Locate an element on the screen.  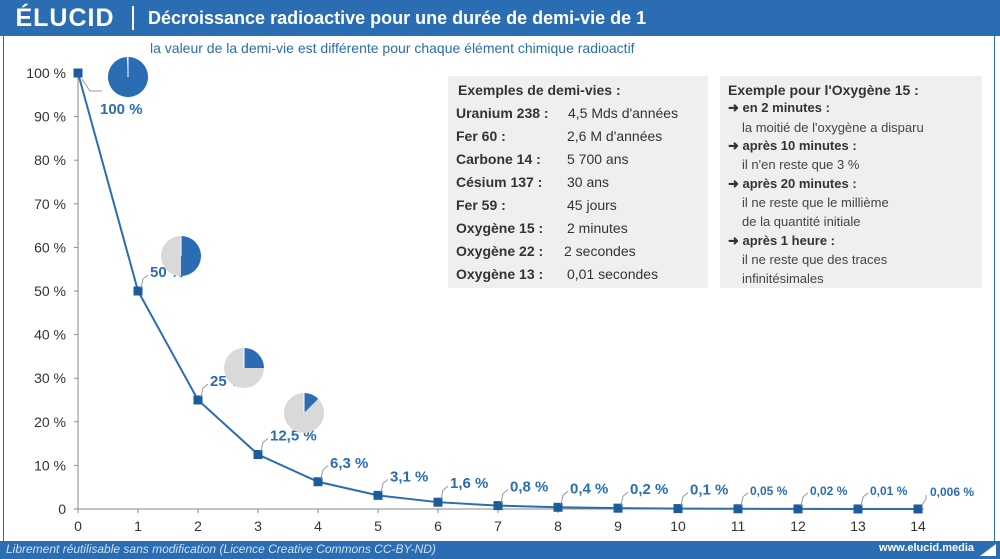
x-tick-label: 2 is located at coordinates (198, 526).